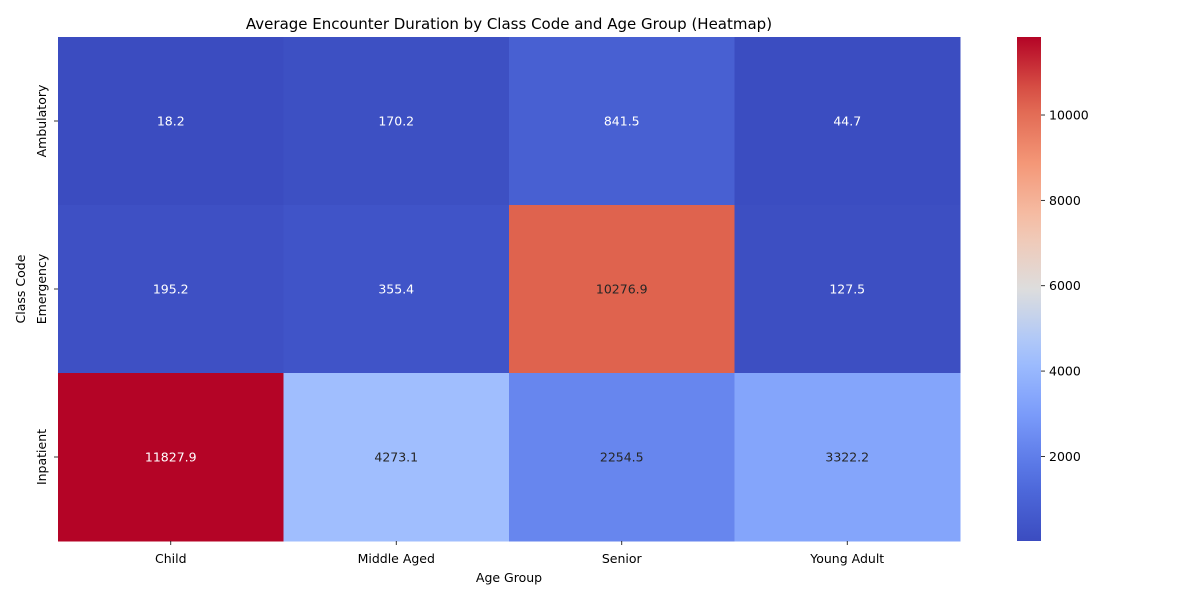 This screenshot has width=1200, height=604. I want to click on x-tick-label: Child, so click(171, 558).